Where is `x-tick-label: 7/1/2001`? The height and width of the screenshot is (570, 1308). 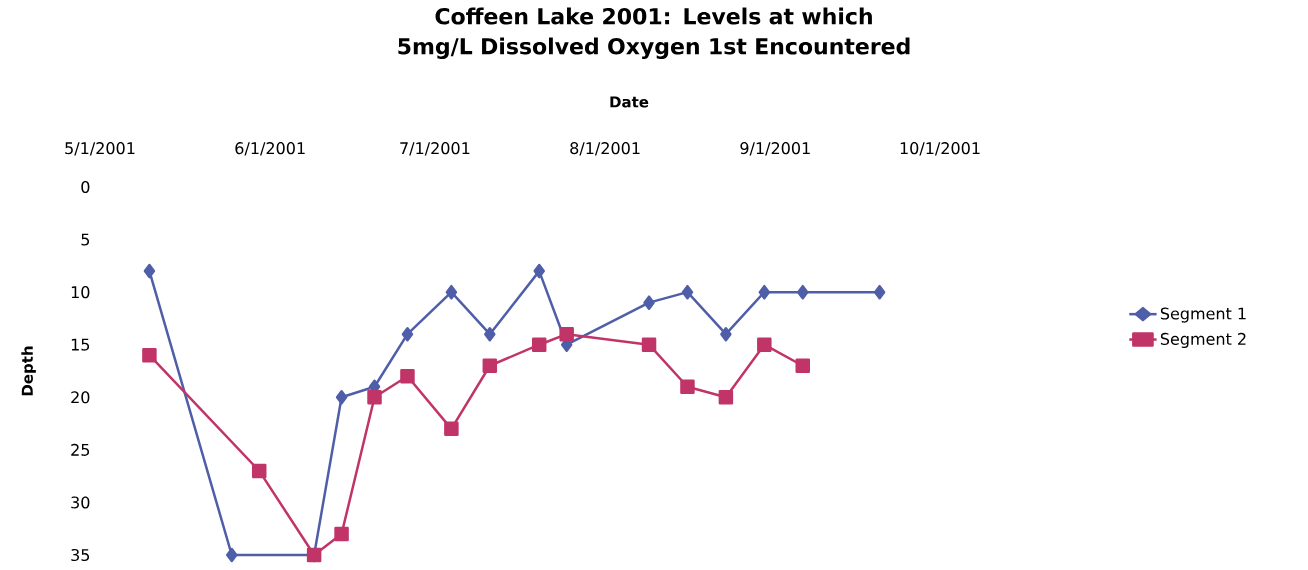
x-tick-label: 7/1/2001 is located at coordinates (435, 149).